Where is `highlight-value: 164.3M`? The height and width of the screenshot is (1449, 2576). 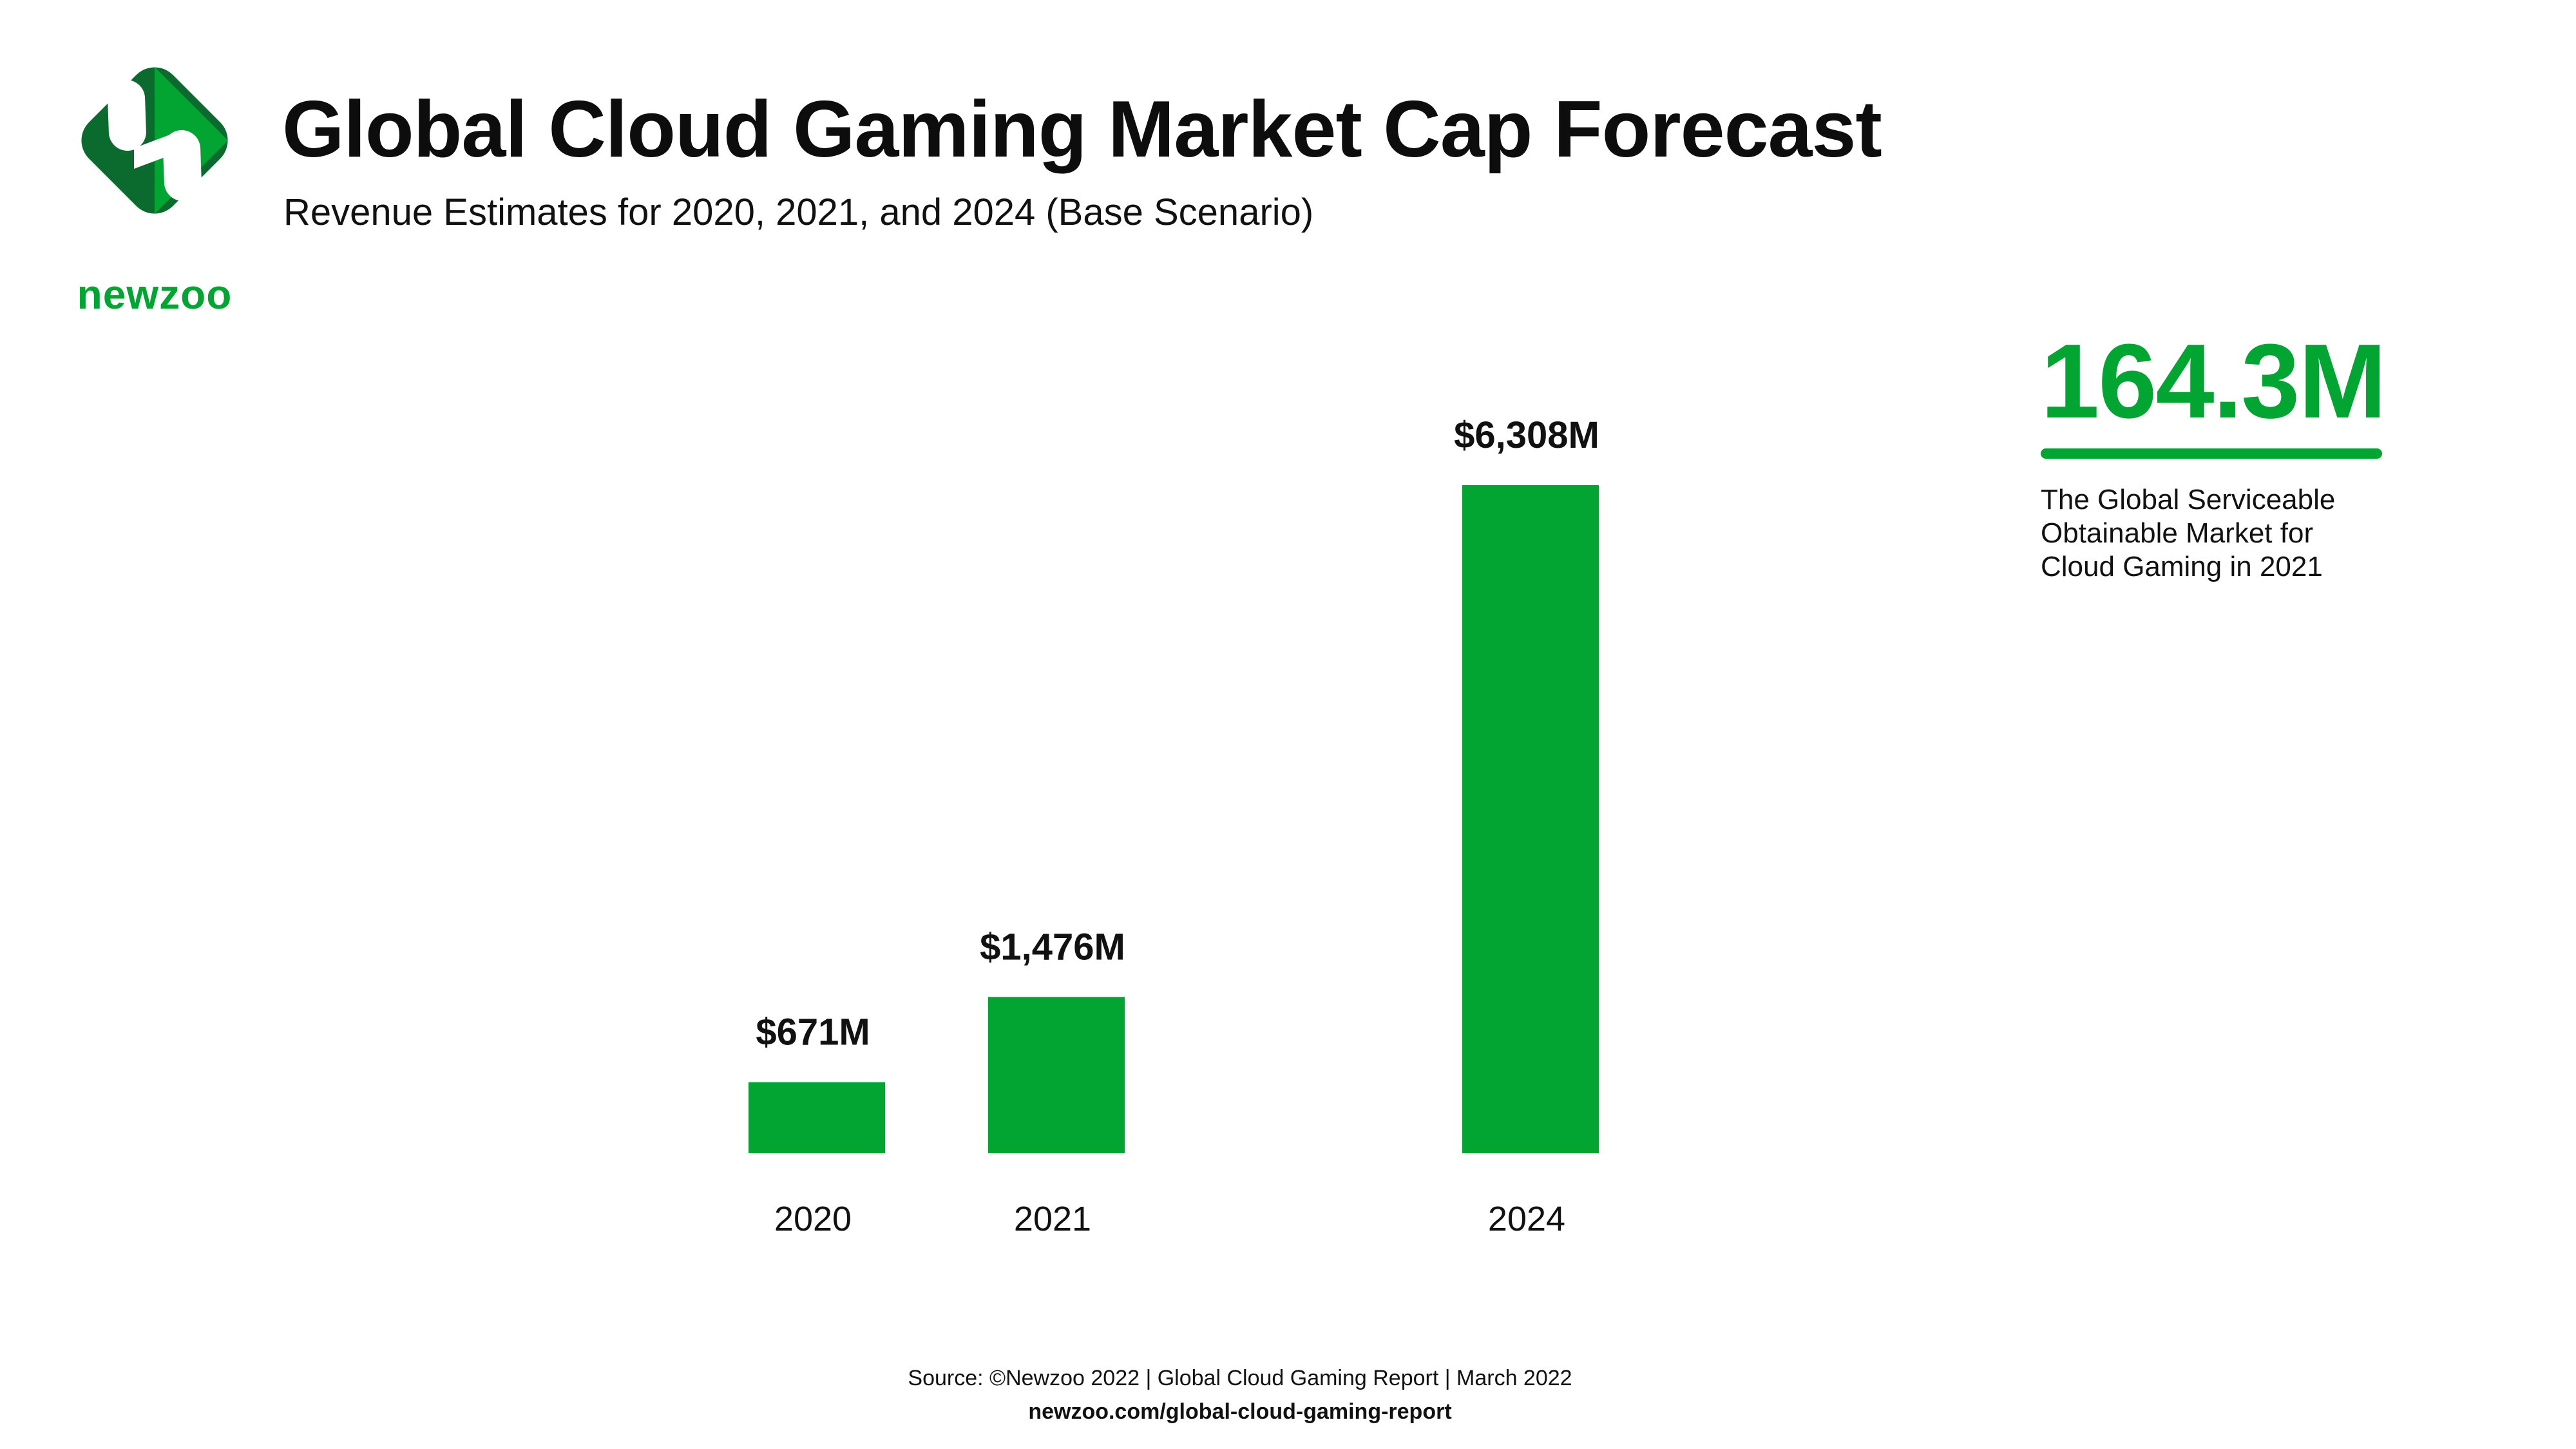 highlight-value: 164.3M is located at coordinates (2214, 381).